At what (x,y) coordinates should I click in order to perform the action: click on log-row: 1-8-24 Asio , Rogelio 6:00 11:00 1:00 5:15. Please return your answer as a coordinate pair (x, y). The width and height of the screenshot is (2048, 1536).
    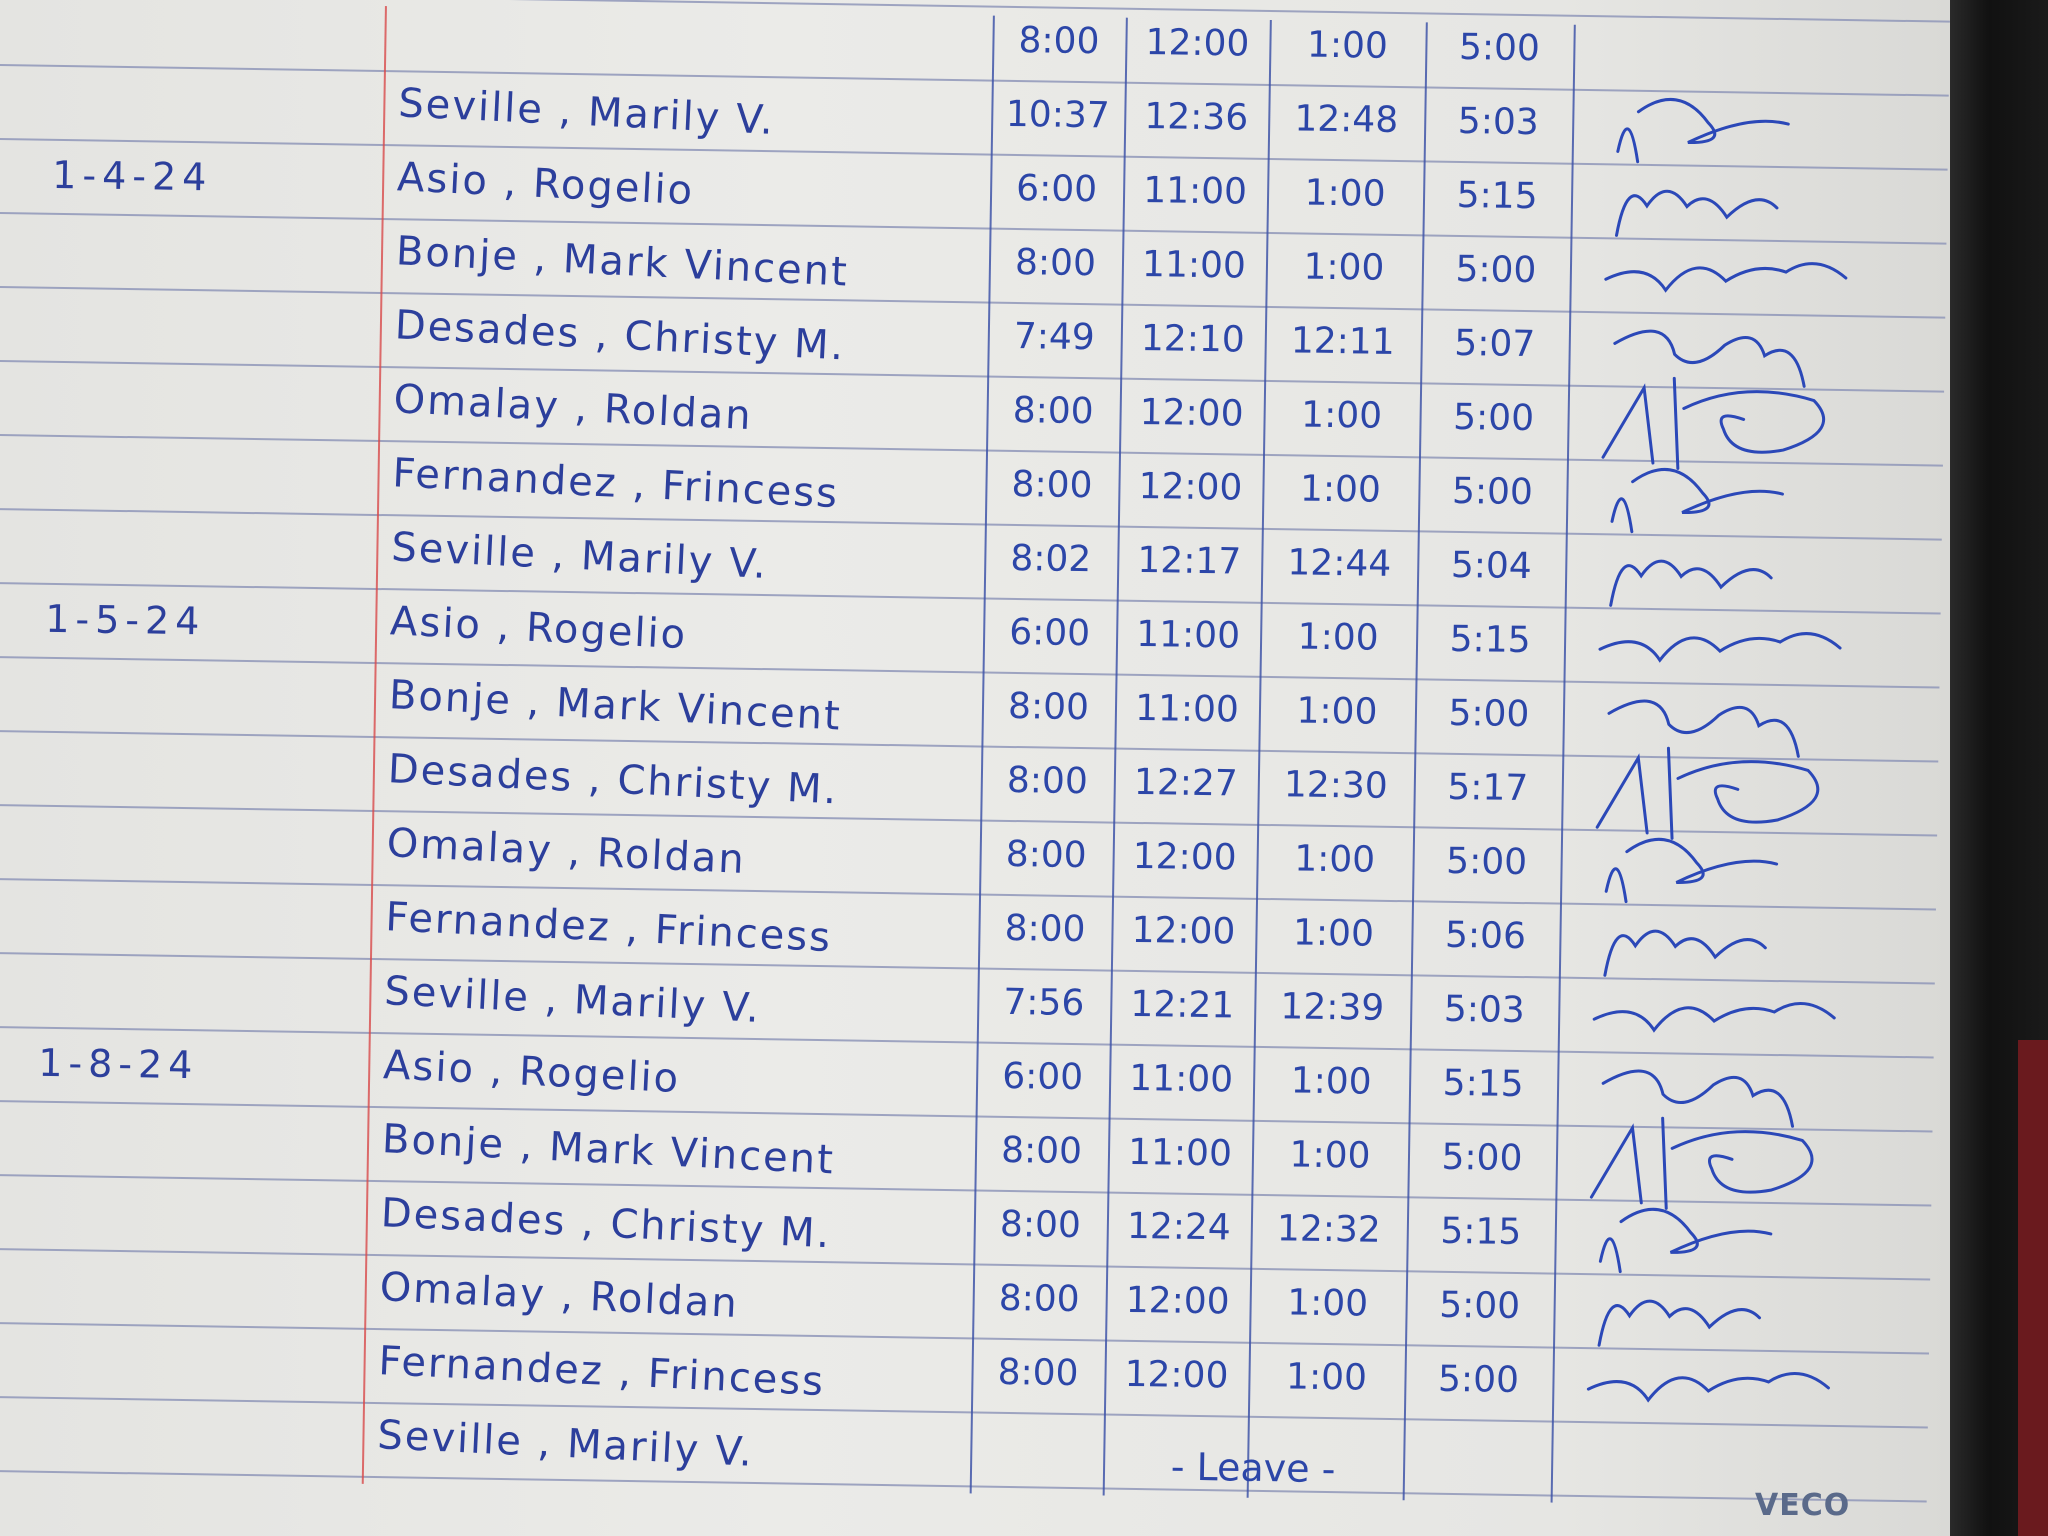
    Looking at the image, I should click on (967, 1078).